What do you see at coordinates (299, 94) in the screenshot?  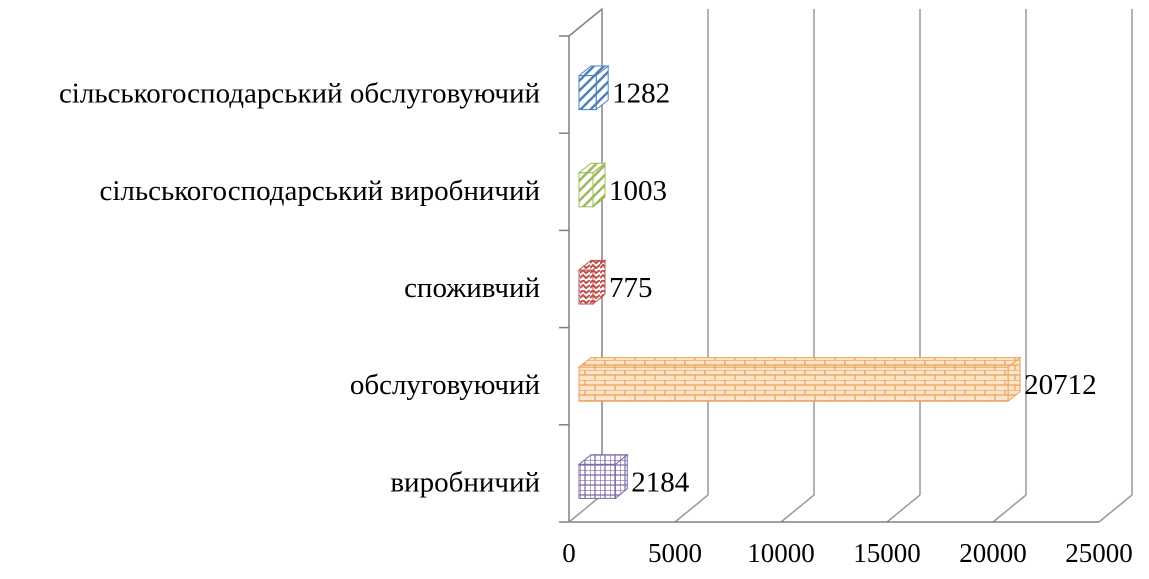 I see `category-label: сільськогосподарський обслуговуючий` at bounding box center [299, 94].